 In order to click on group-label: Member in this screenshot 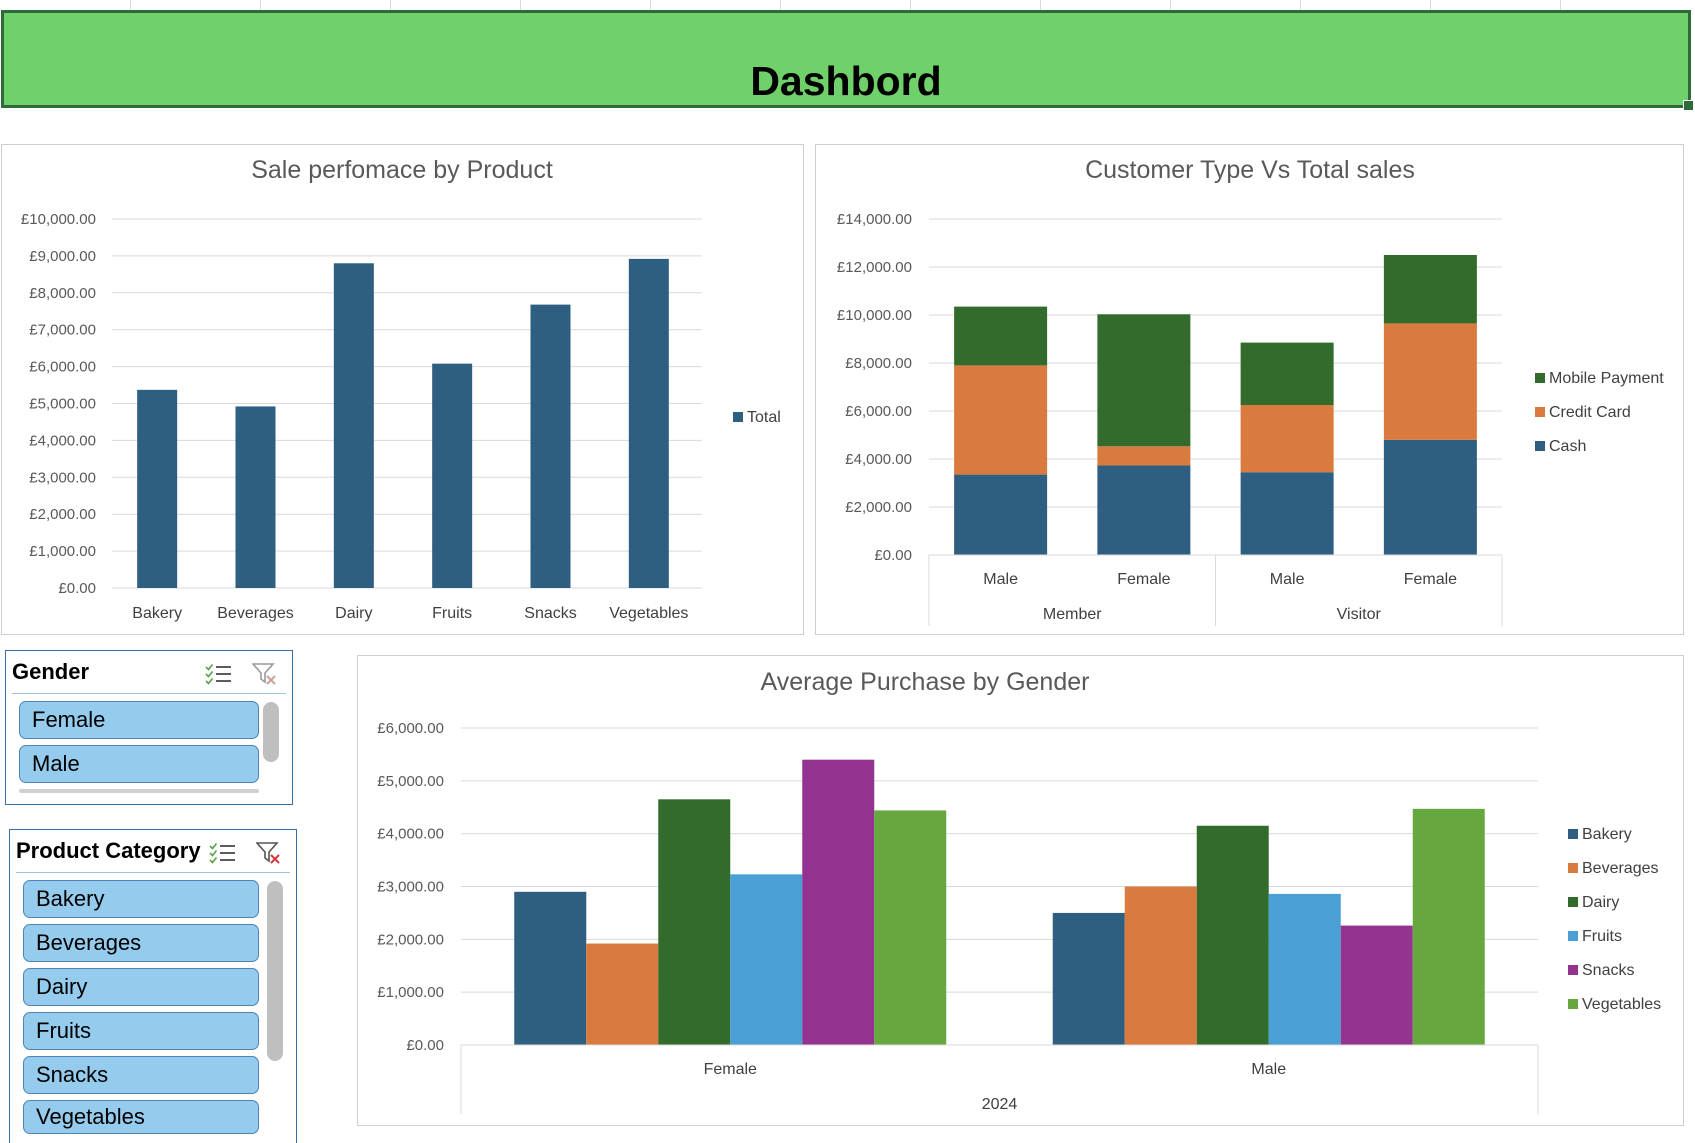, I will do `click(1072, 614)`.